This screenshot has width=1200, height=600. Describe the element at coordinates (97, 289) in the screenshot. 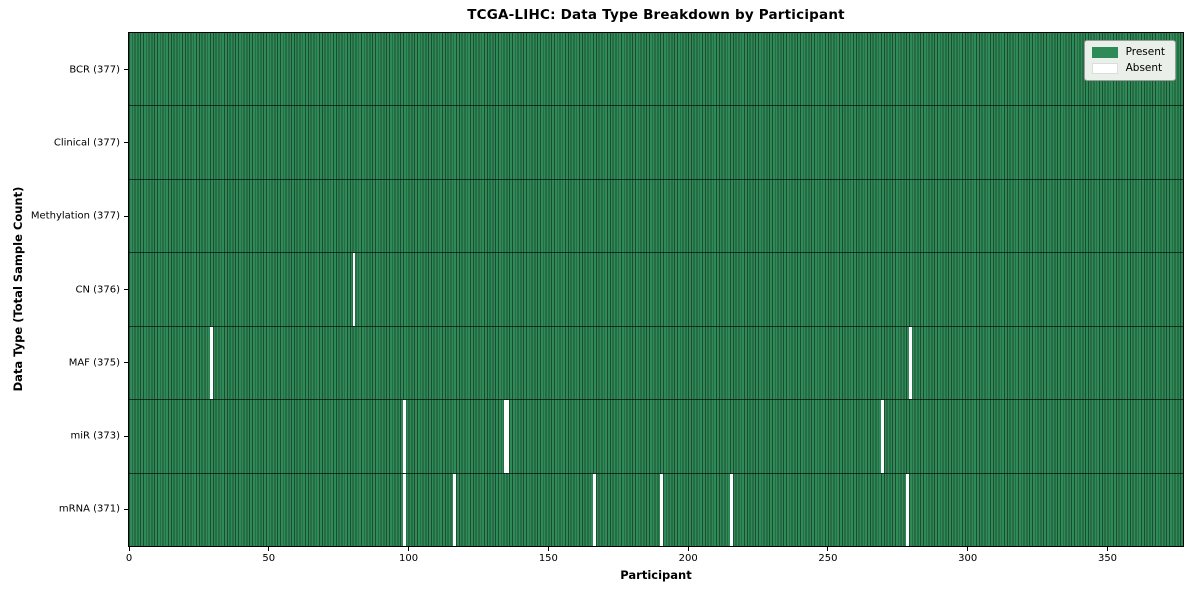

I see `y-tick-label-CN: CN (376)` at that location.